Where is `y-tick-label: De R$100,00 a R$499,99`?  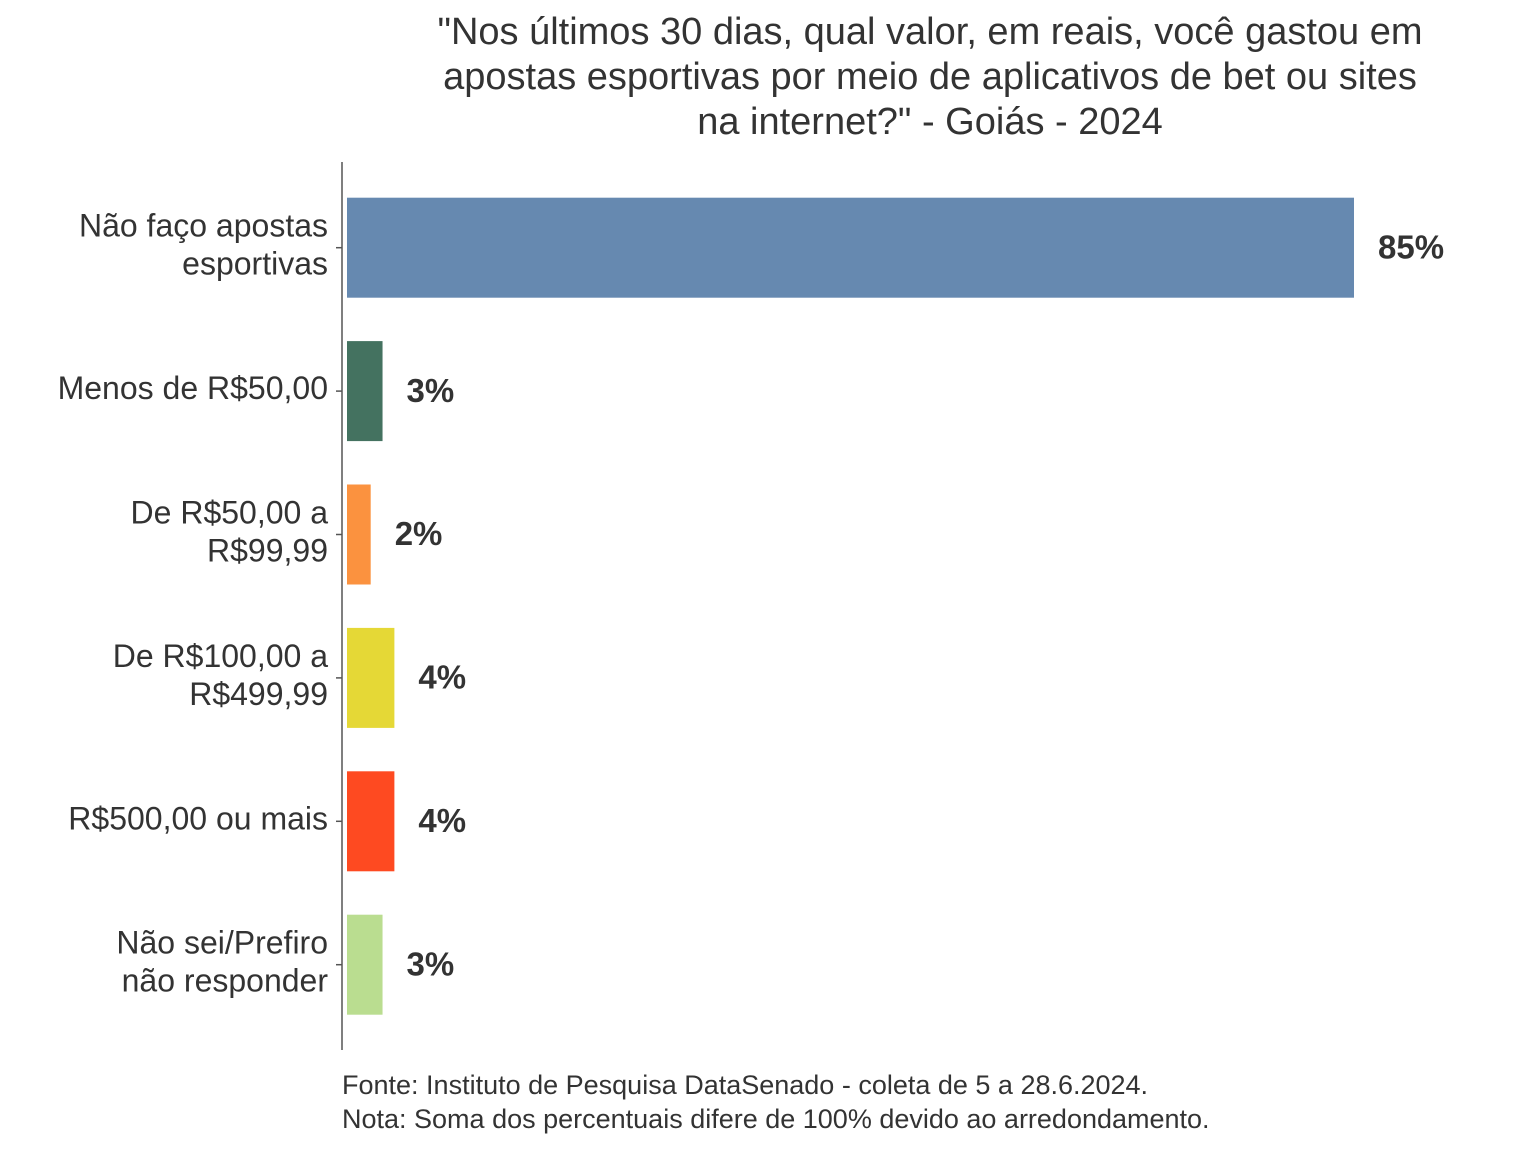 y-tick-label: De R$100,00 a R$499,99 is located at coordinates (220, 675).